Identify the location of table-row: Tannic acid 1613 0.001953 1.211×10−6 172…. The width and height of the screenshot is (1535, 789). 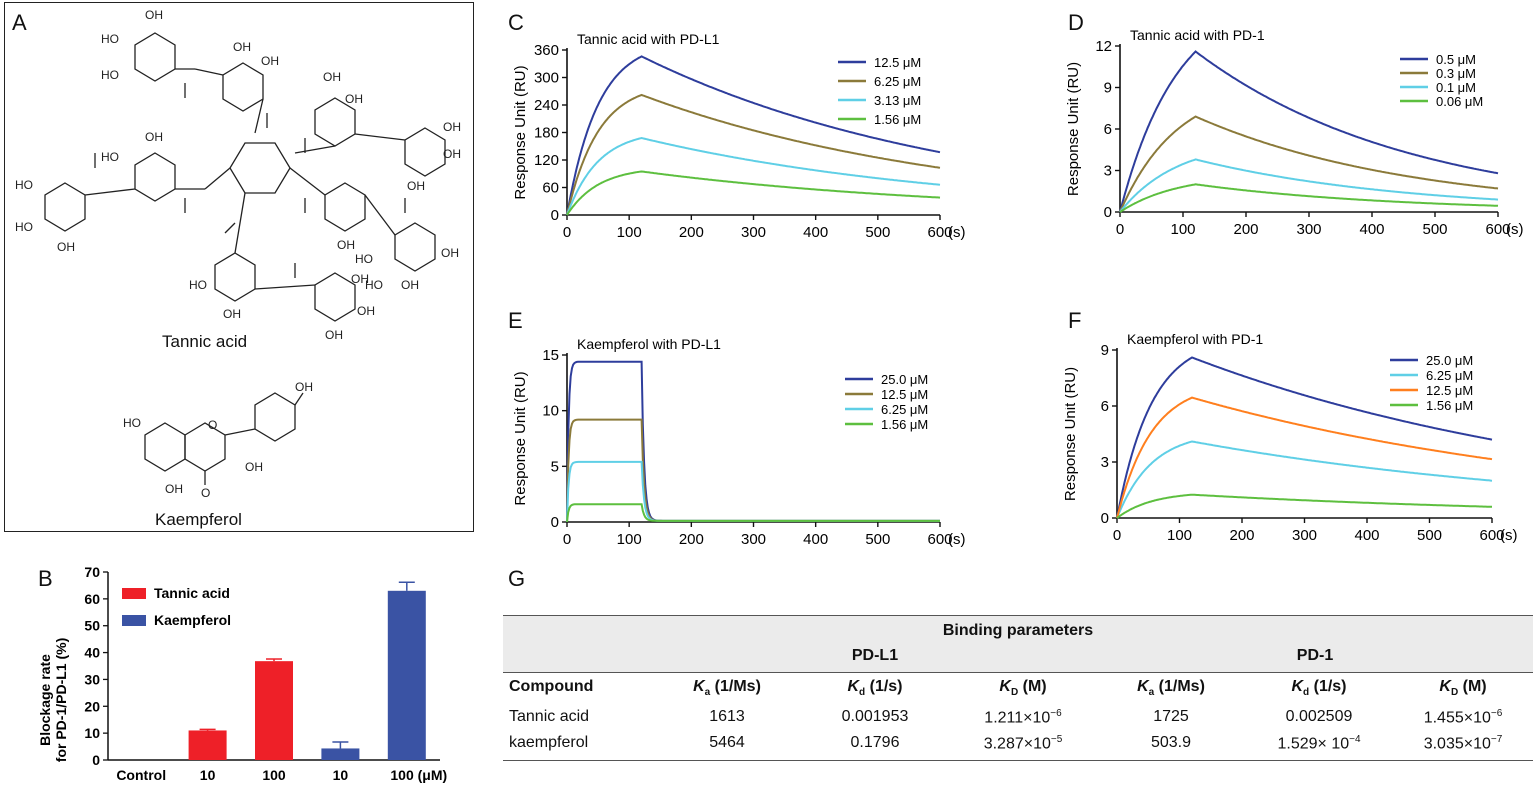
(1006, 717).